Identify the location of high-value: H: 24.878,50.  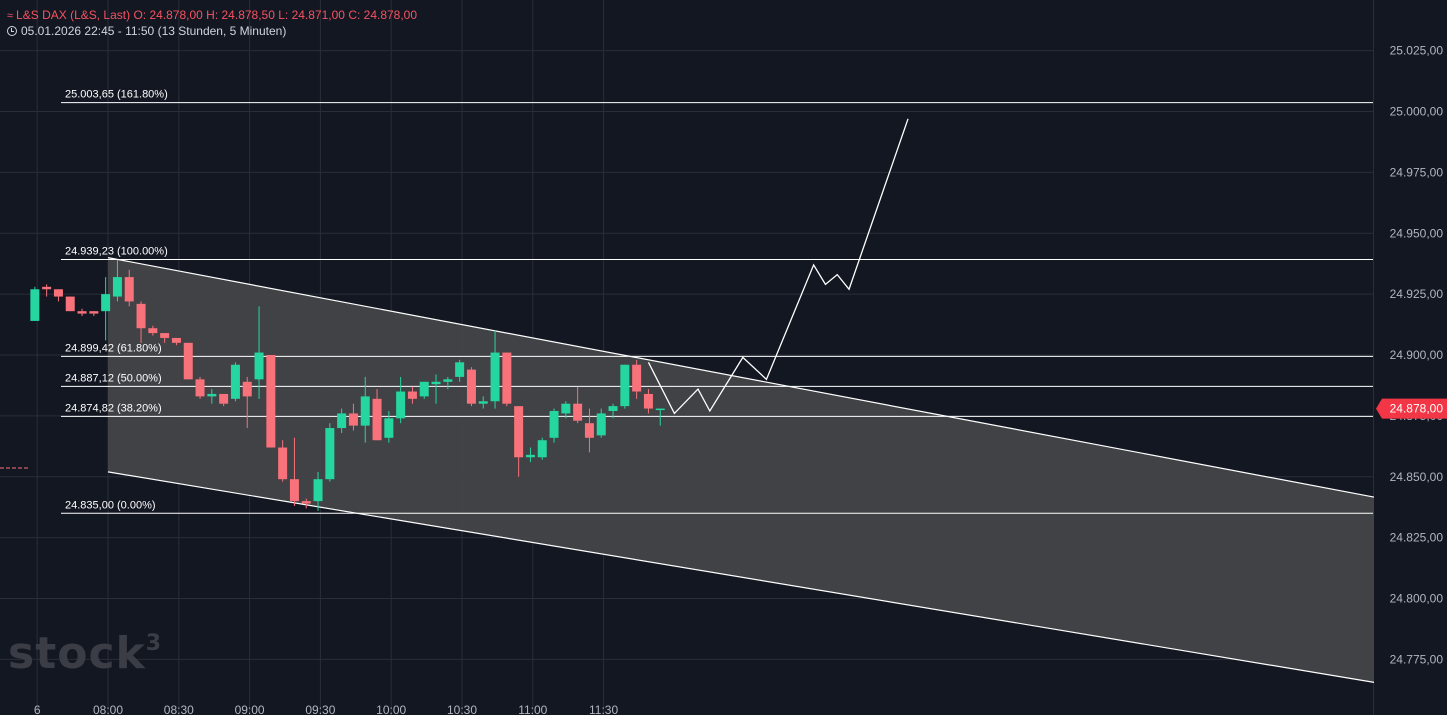
(240, 15).